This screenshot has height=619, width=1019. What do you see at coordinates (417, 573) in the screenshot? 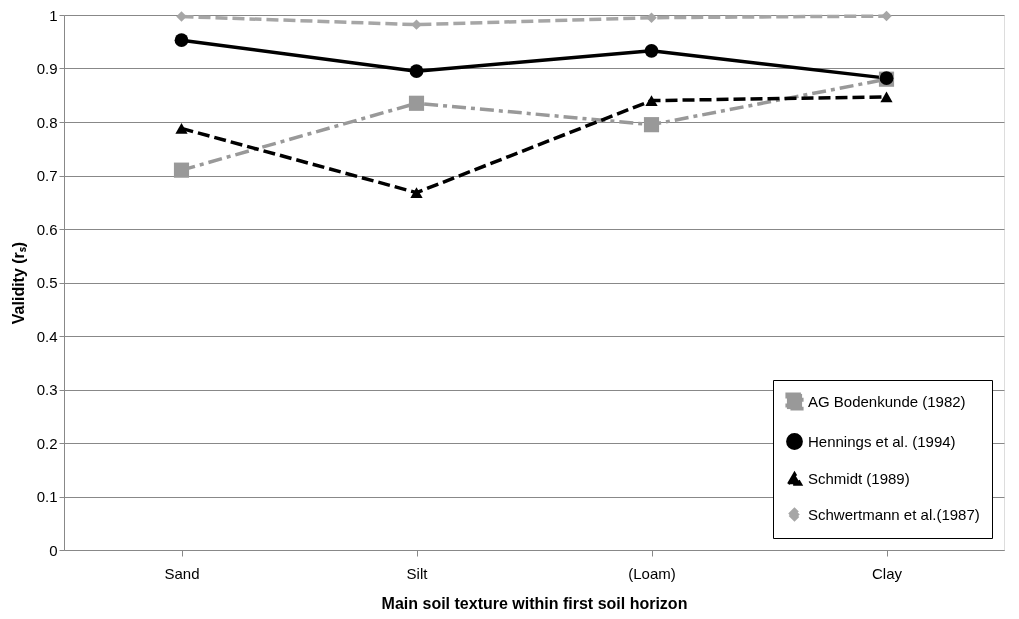
I see `x-tick-label: Silt` at bounding box center [417, 573].